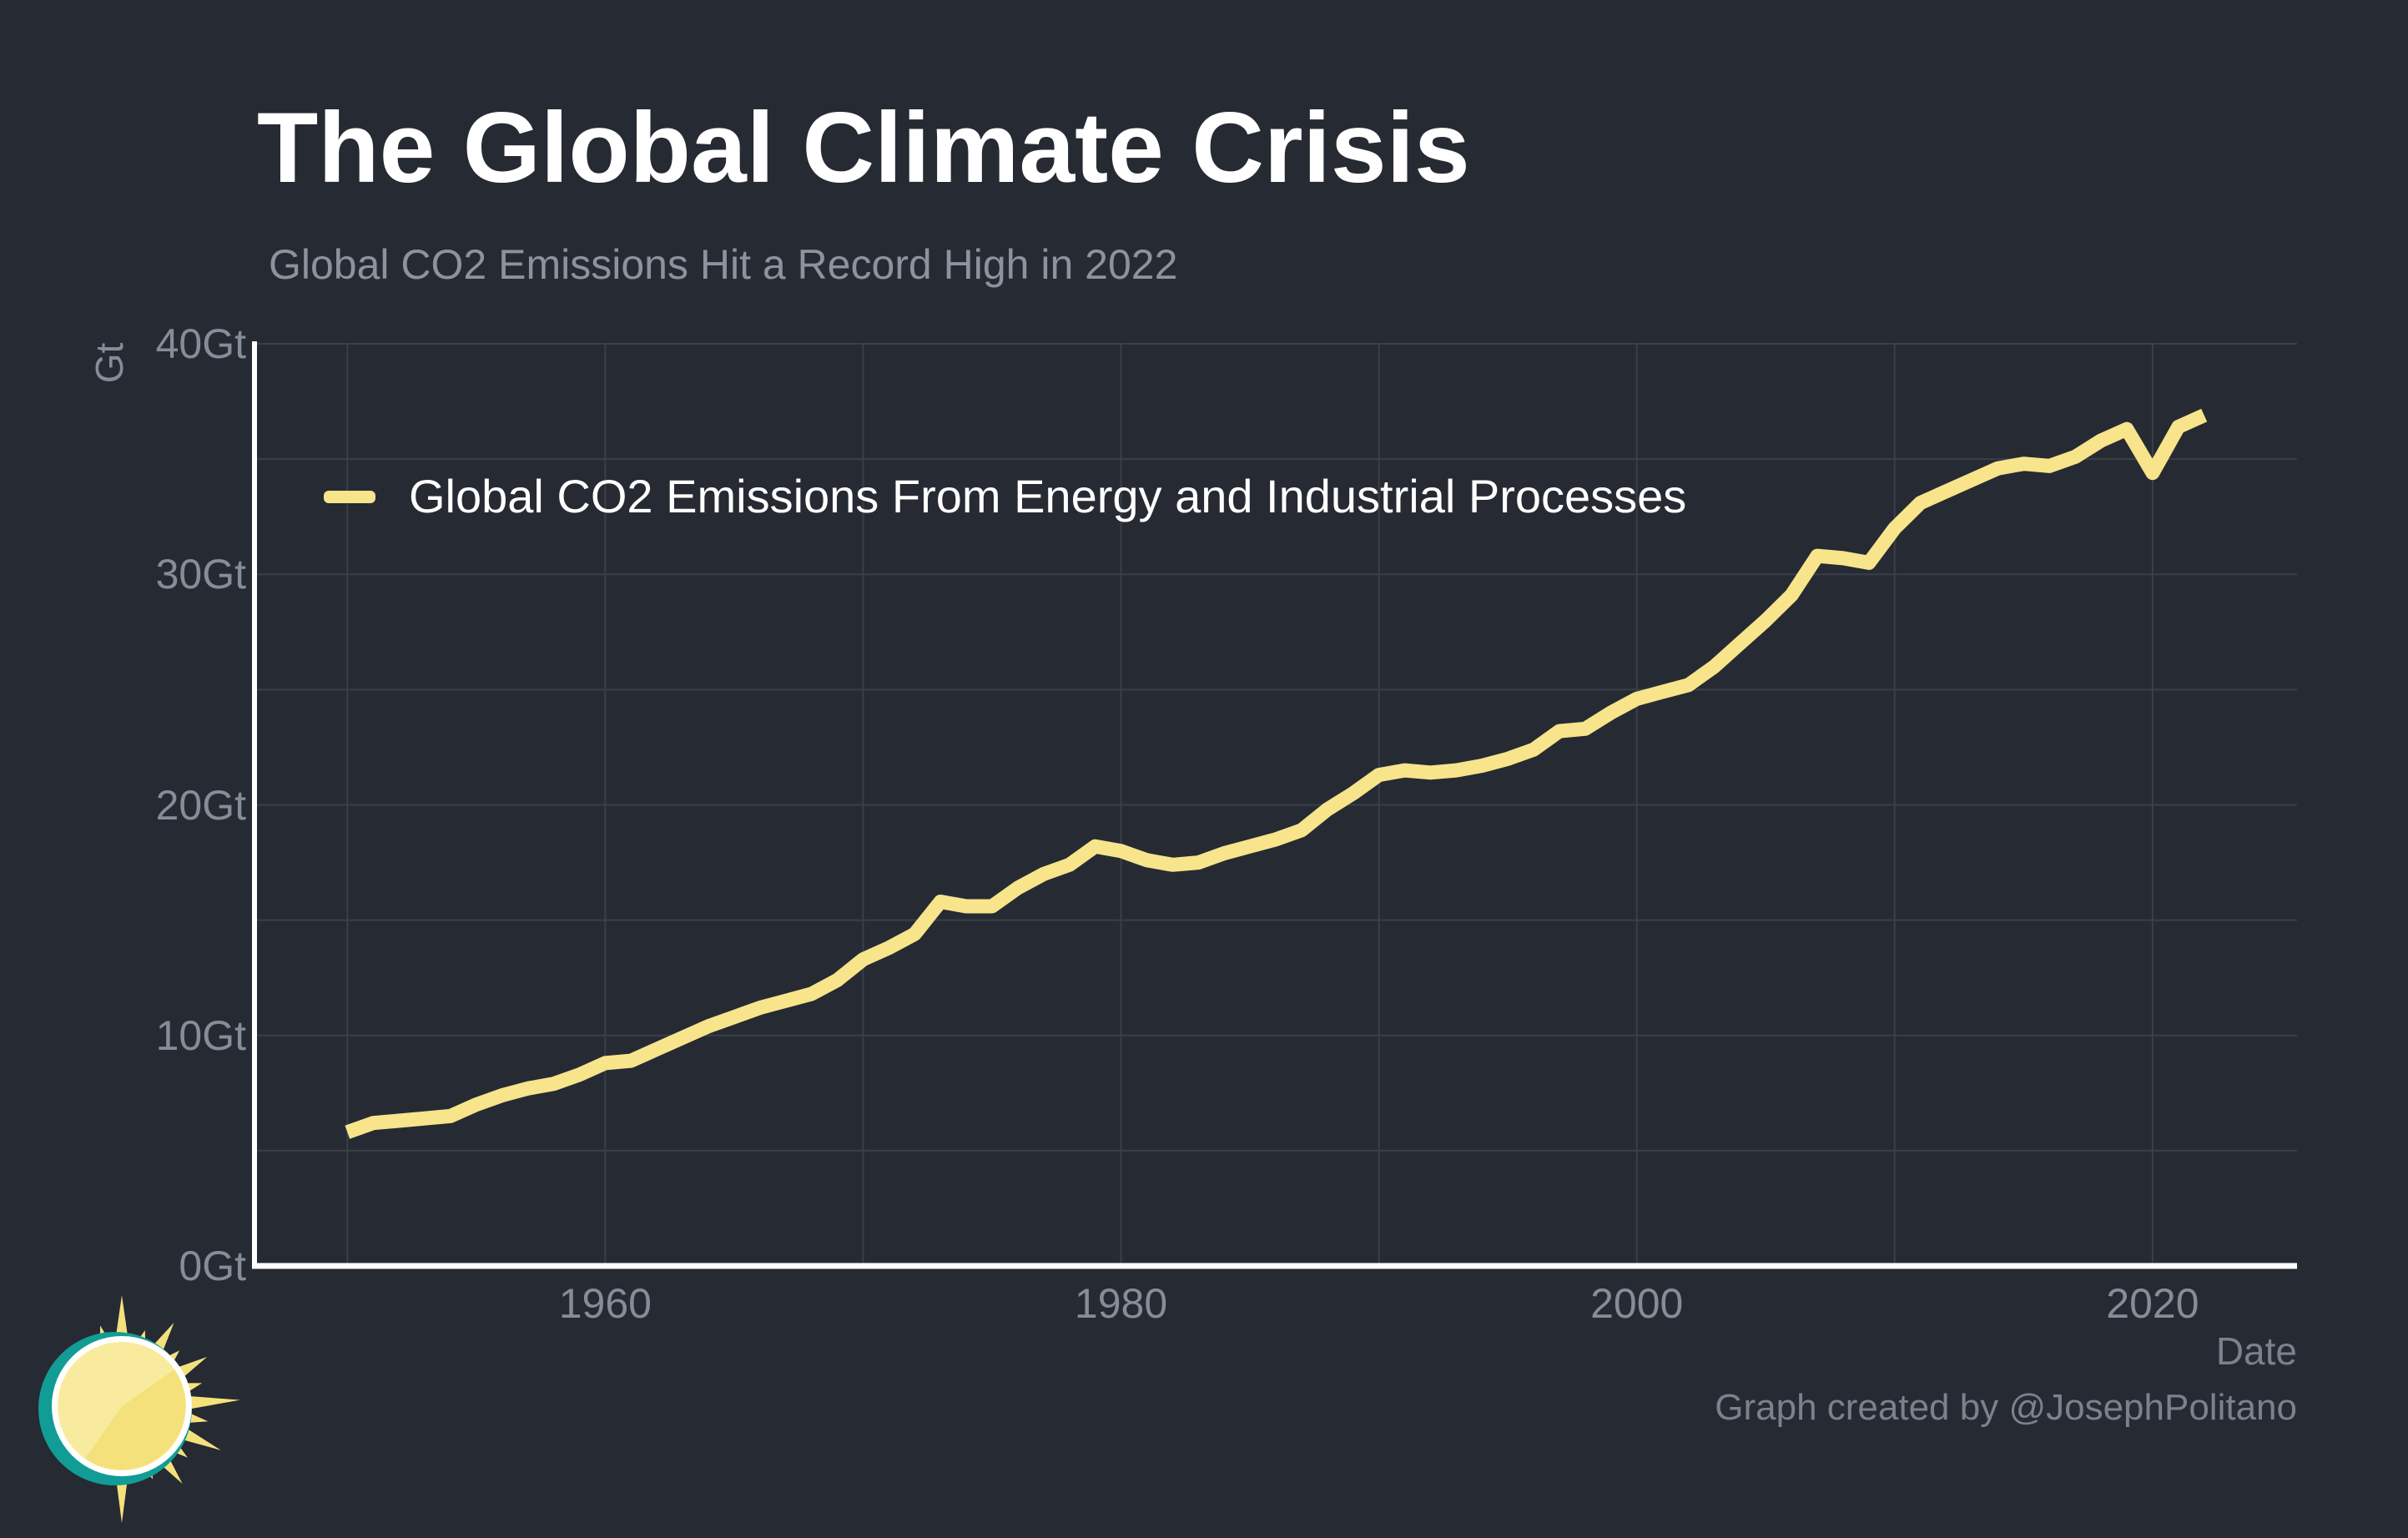  Describe the element at coordinates (349, 496) in the screenshot. I see `legend-swatch` at that location.